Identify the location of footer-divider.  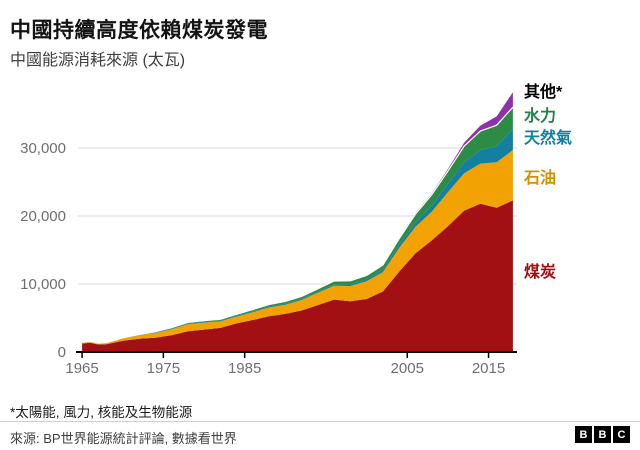
(320, 421).